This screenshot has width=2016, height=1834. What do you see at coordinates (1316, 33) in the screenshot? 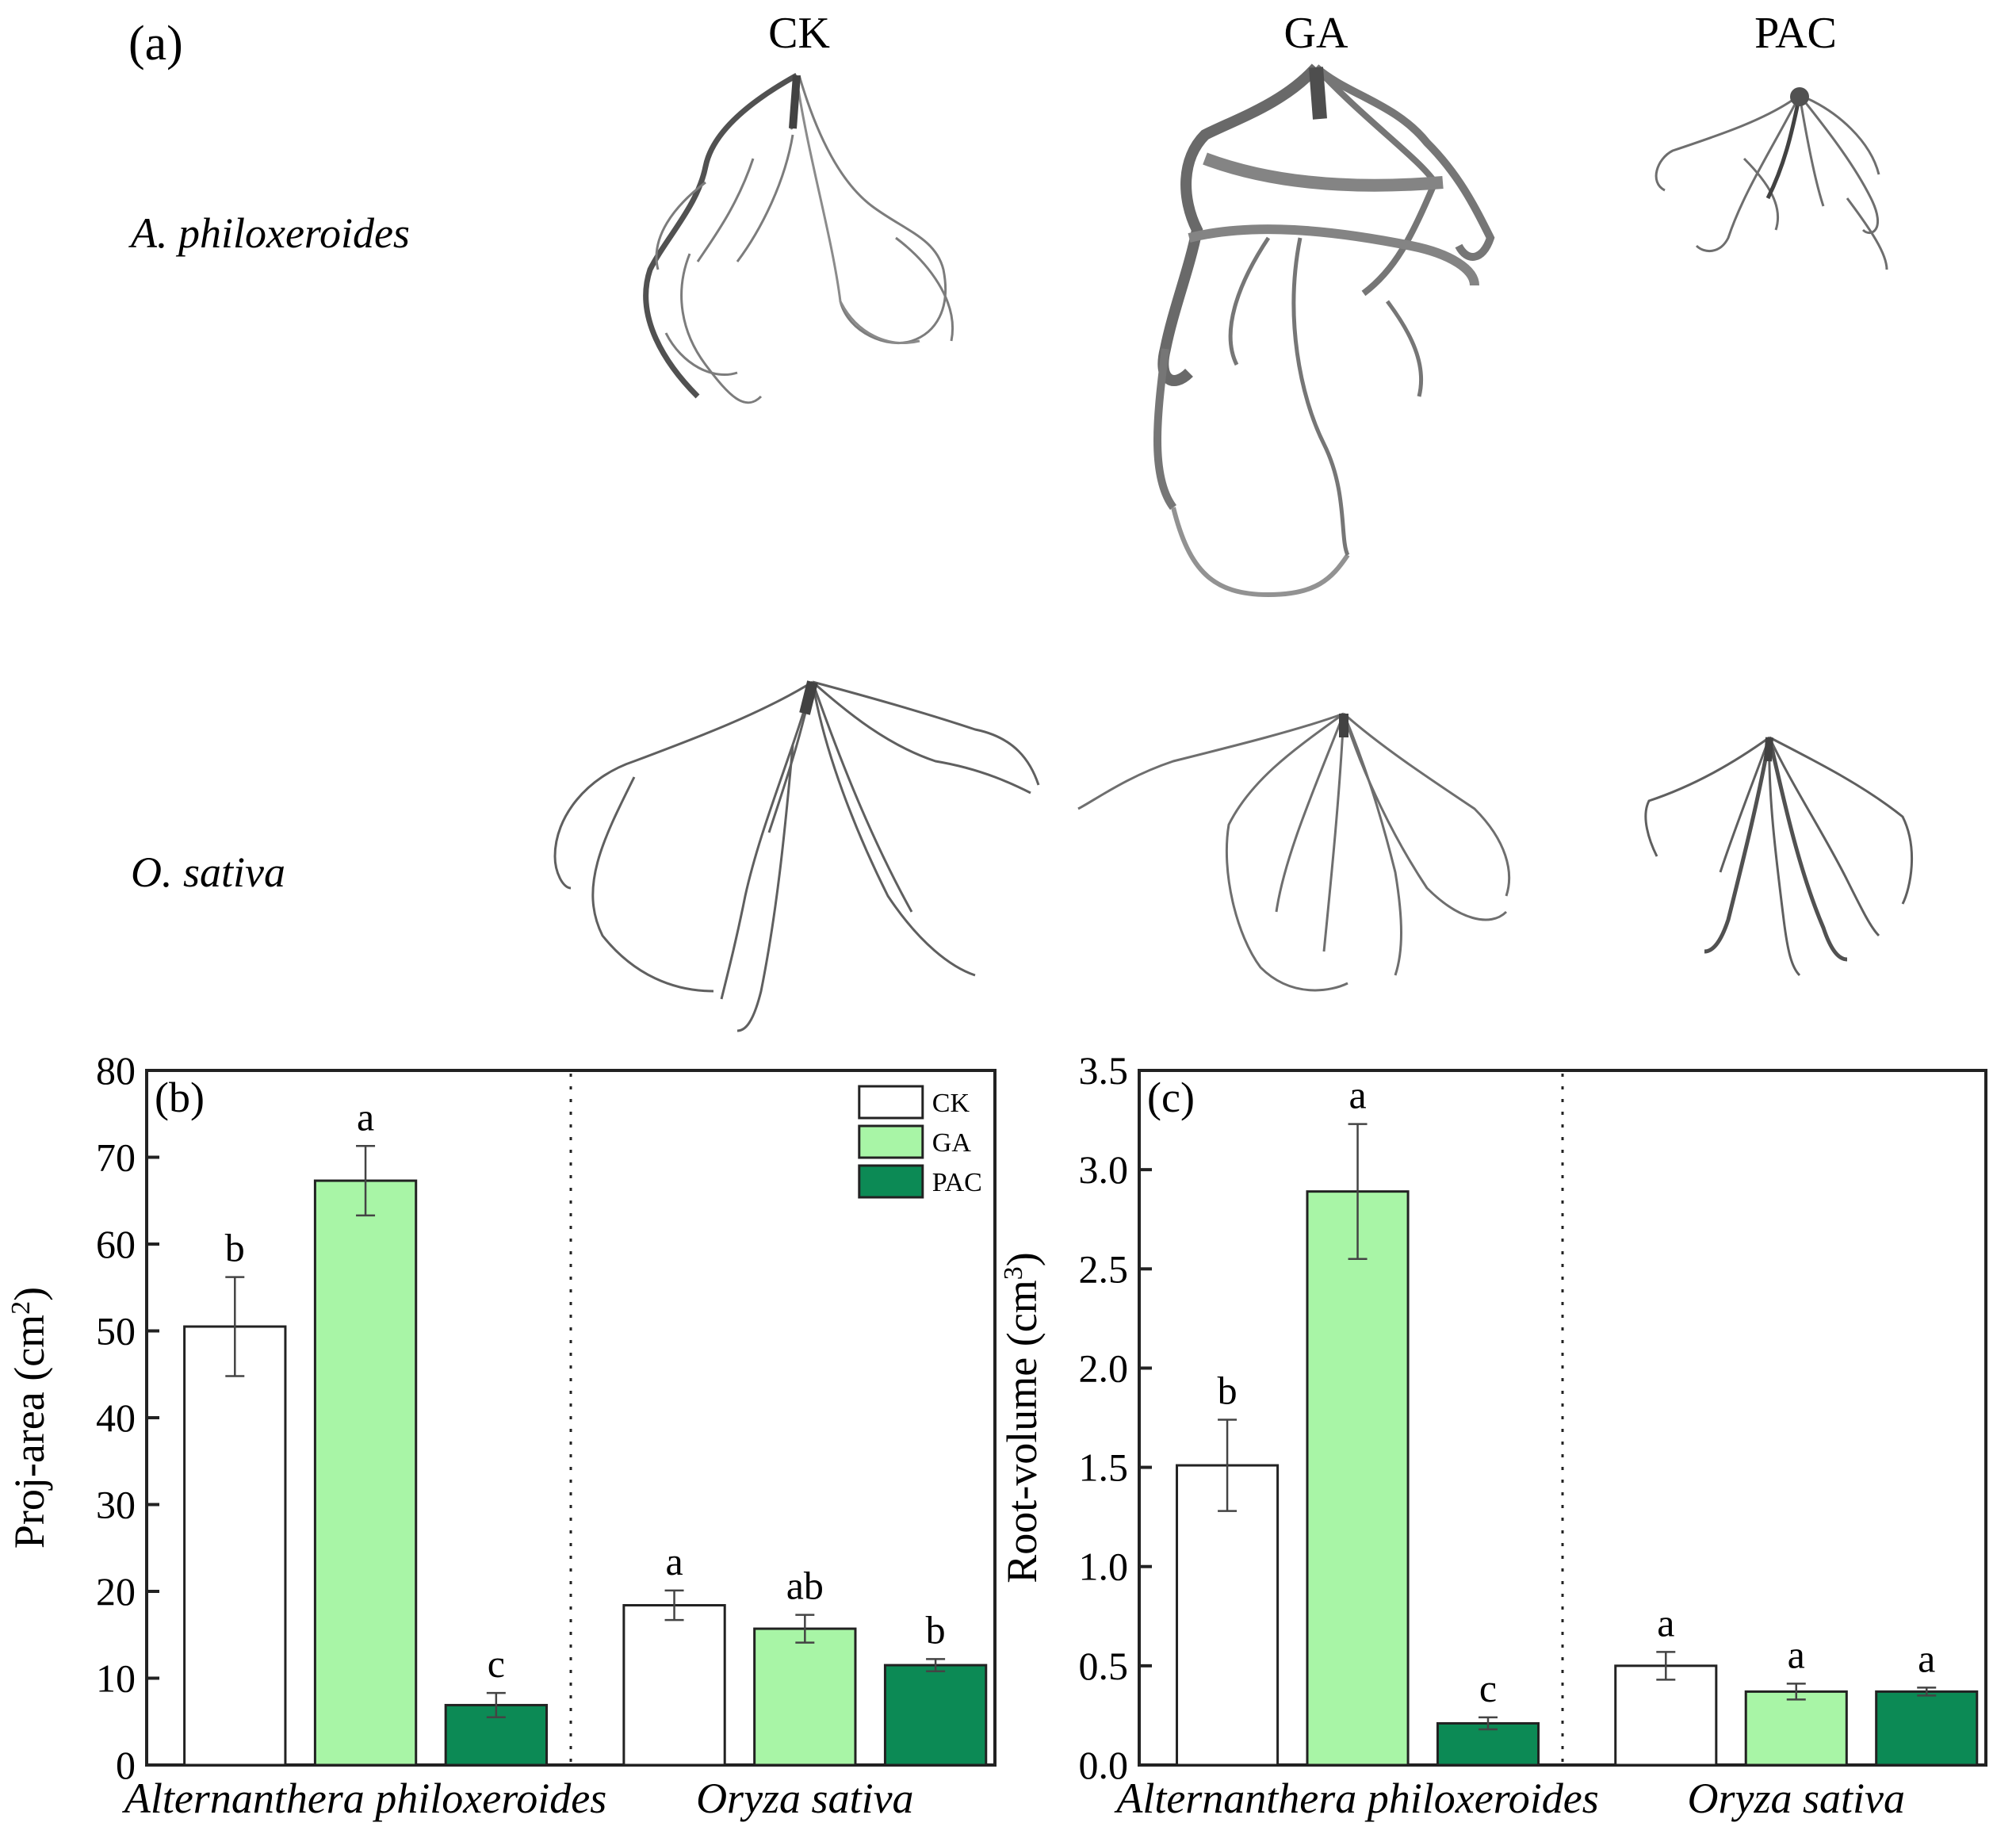
I see `column-label-ga: GA` at bounding box center [1316, 33].